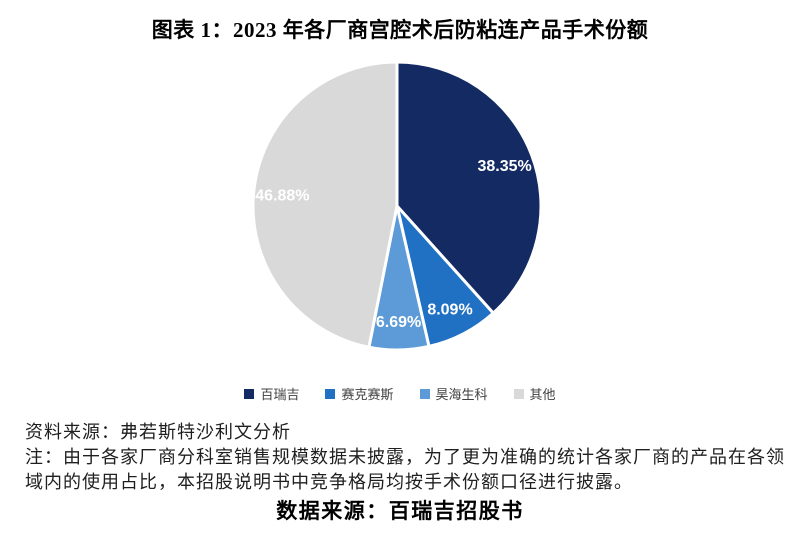 Image resolution: width=800 pixels, height=533 pixels. Describe the element at coordinates (400, 30) in the screenshot. I see `chart-title: 图表 1：2023 年各厂商宫腔术后防粘连产品手术份额` at that location.